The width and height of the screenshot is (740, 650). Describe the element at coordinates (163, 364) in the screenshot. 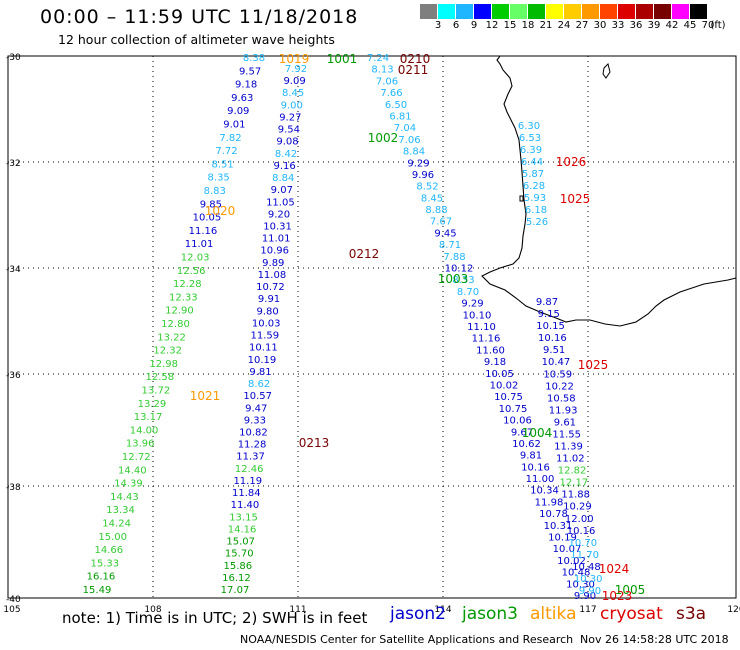

I see `wave-height-value: 12.98` at that location.